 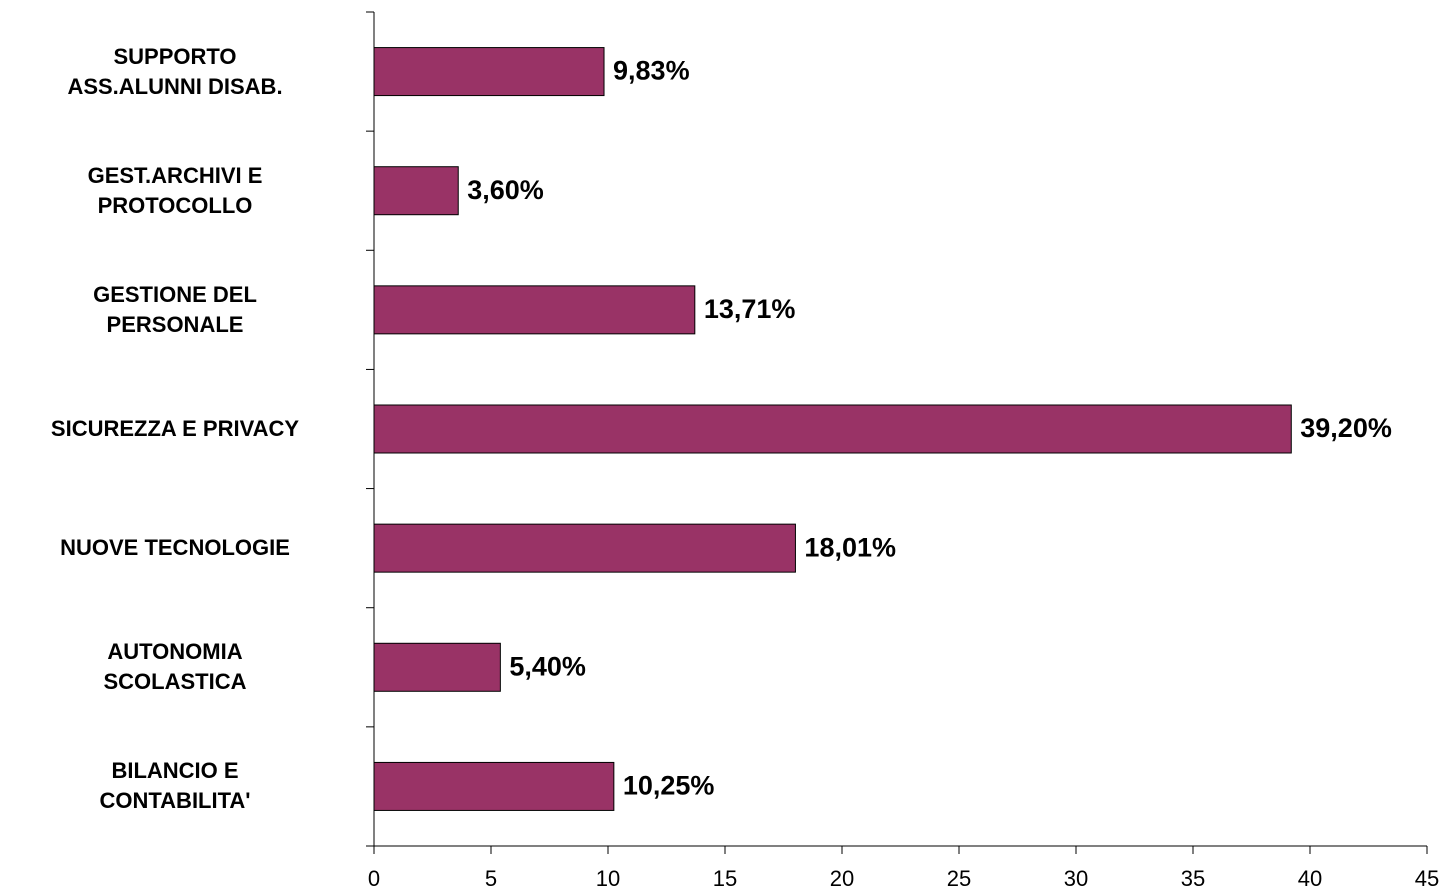 What do you see at coordinates (750, 309) in the screenshot?
I see `data-label: 13,71%` at bounding box center [750, 309].